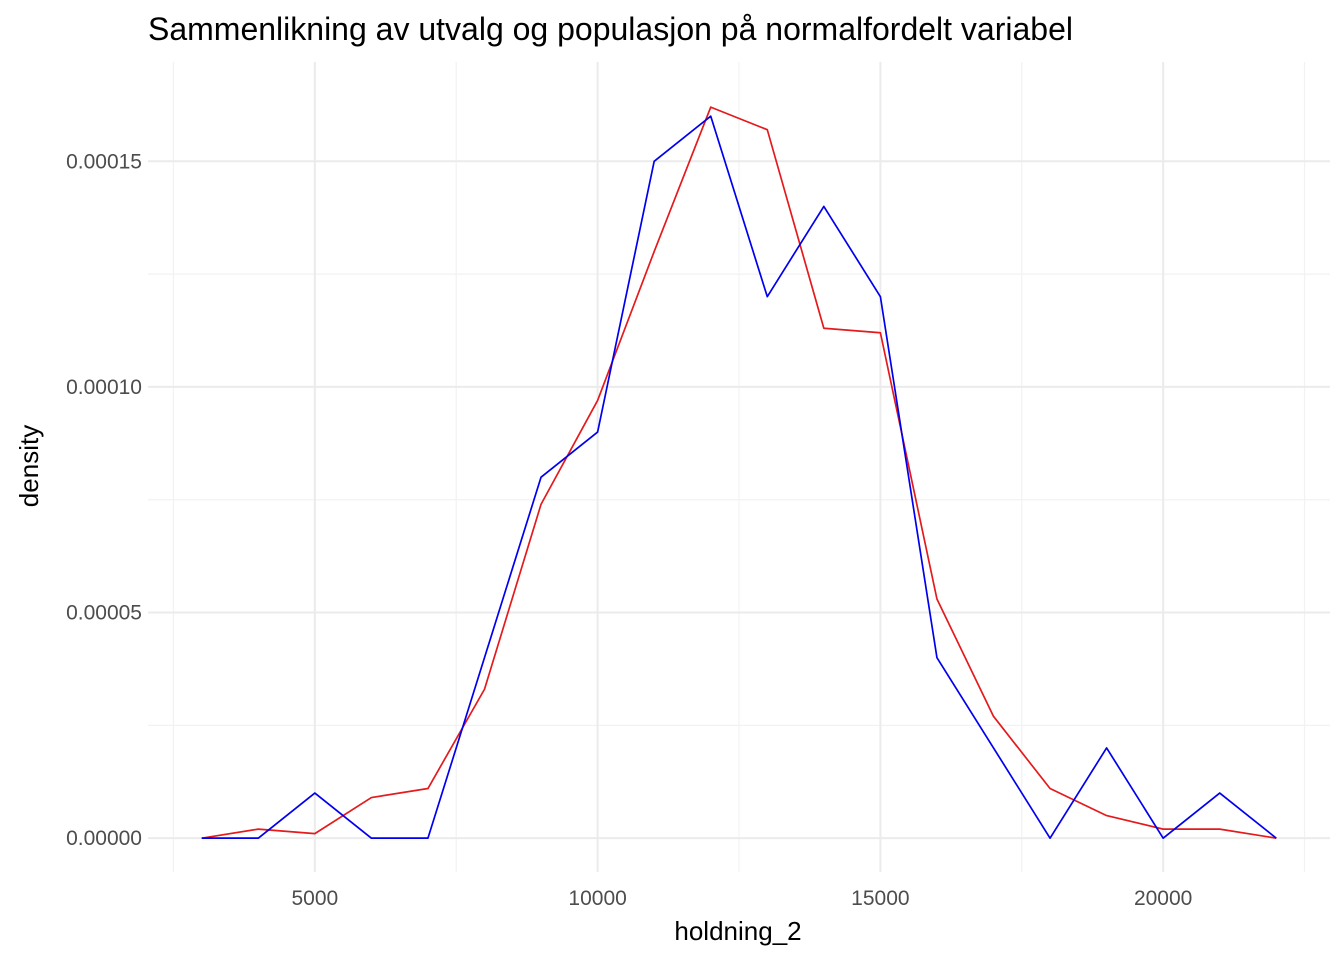  I want to click on y-tick-label: 0.00005, so click(104, 613).